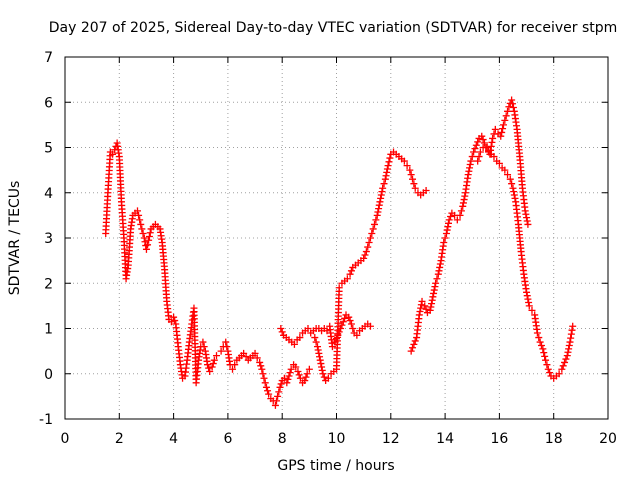  I want to click on y-tick-label: 5, so click(48, 149).